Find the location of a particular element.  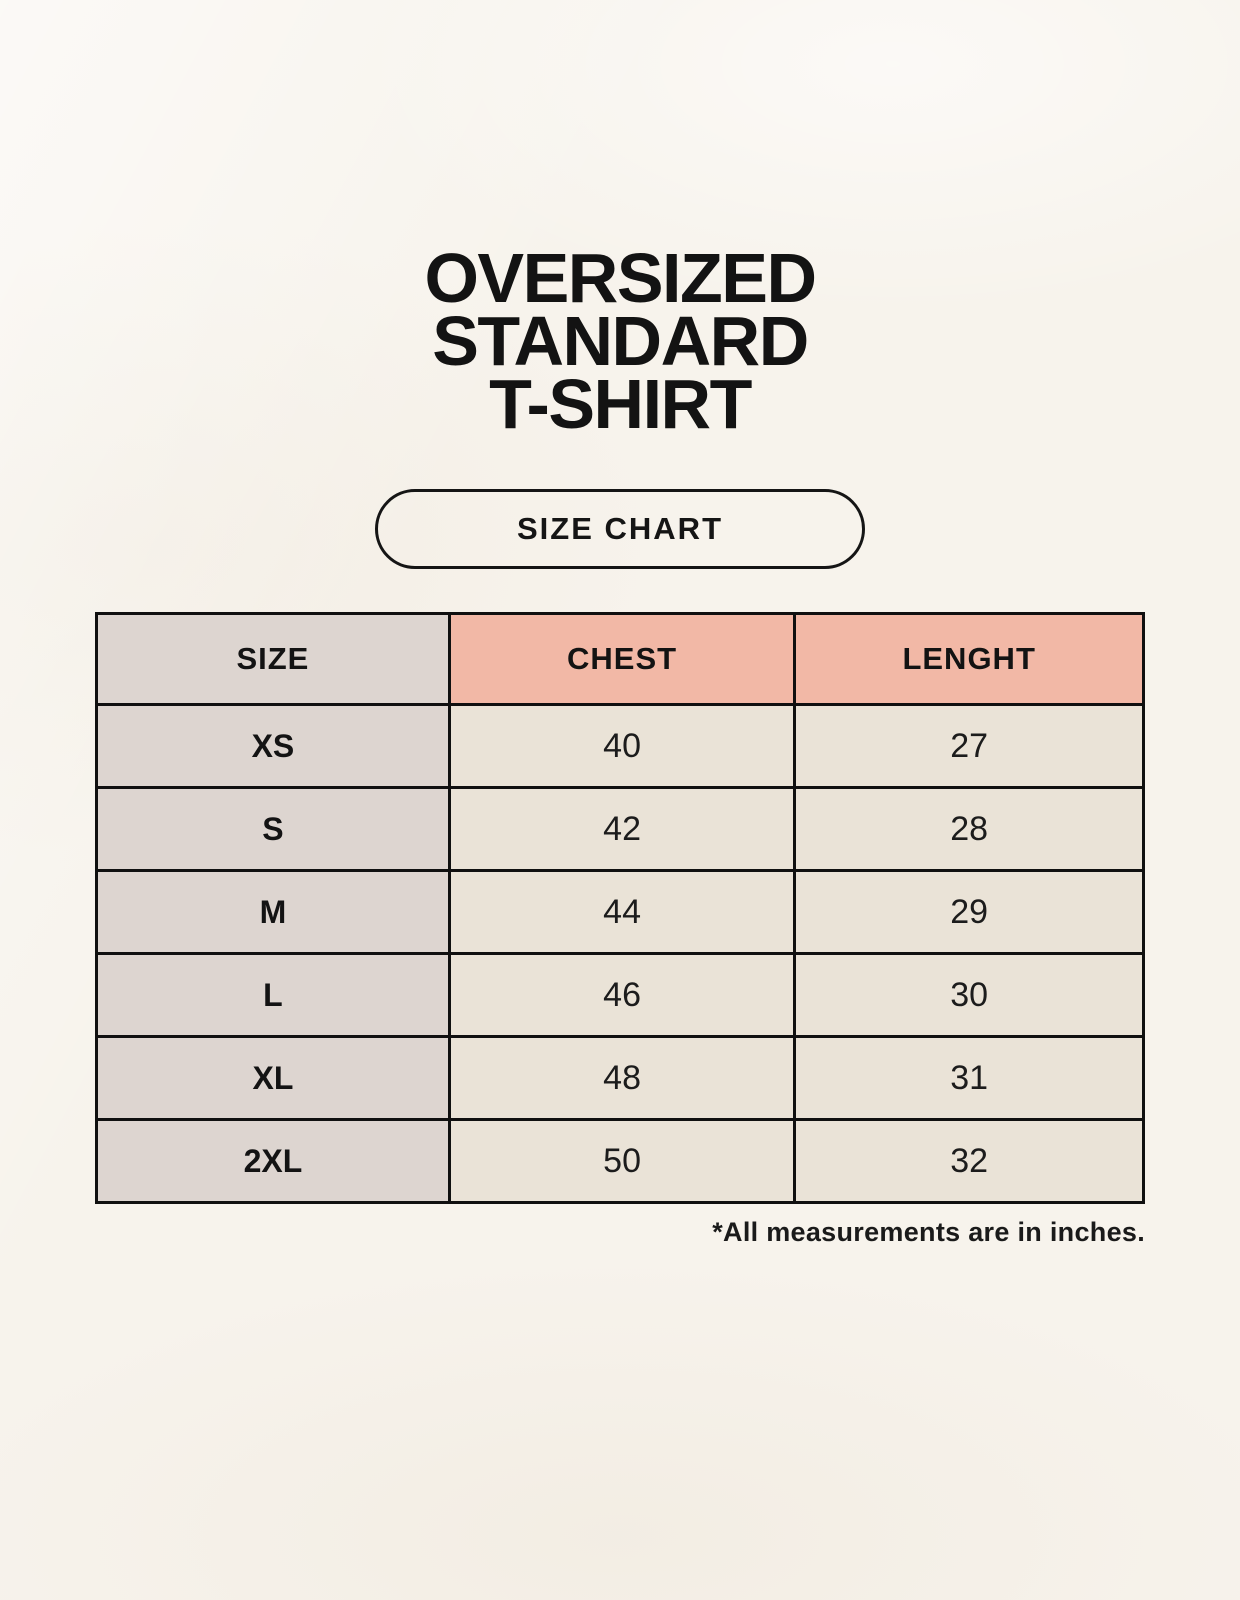

table-row: L 46 30 is located at coordinates (620, 995).